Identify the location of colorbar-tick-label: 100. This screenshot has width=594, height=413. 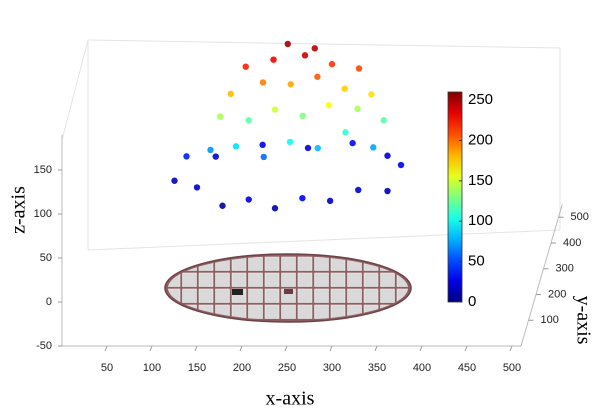
(480, 220).